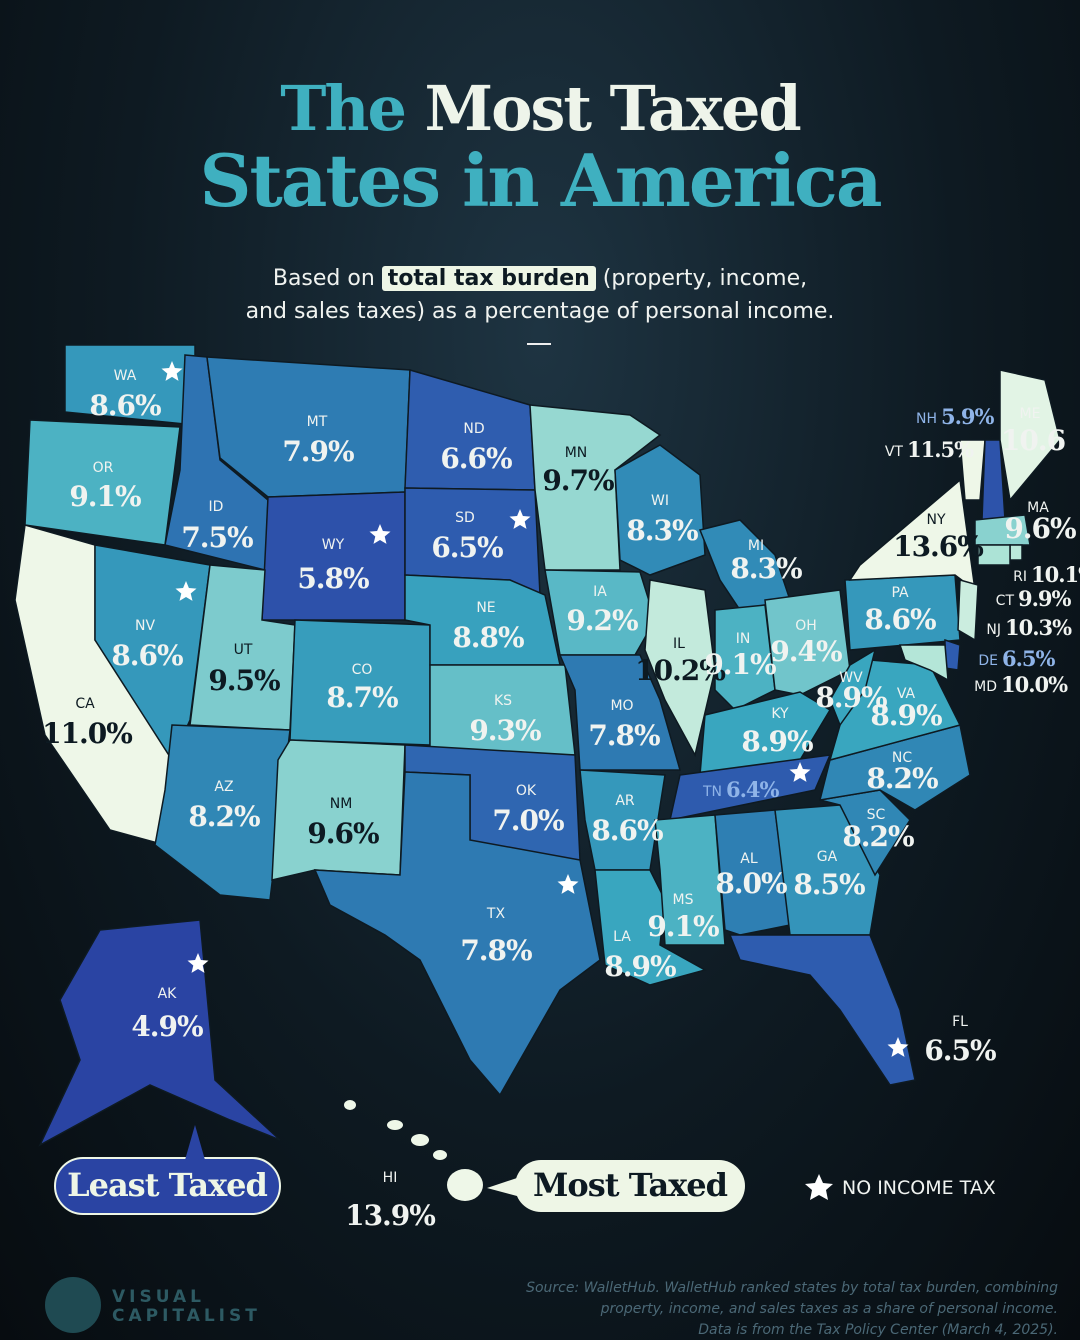 The width and height of the screenshot is (1080, 1340). Describe the element at coordinates (528, 820) in the screenshot. I see `state-value: 7.0%` at that location.